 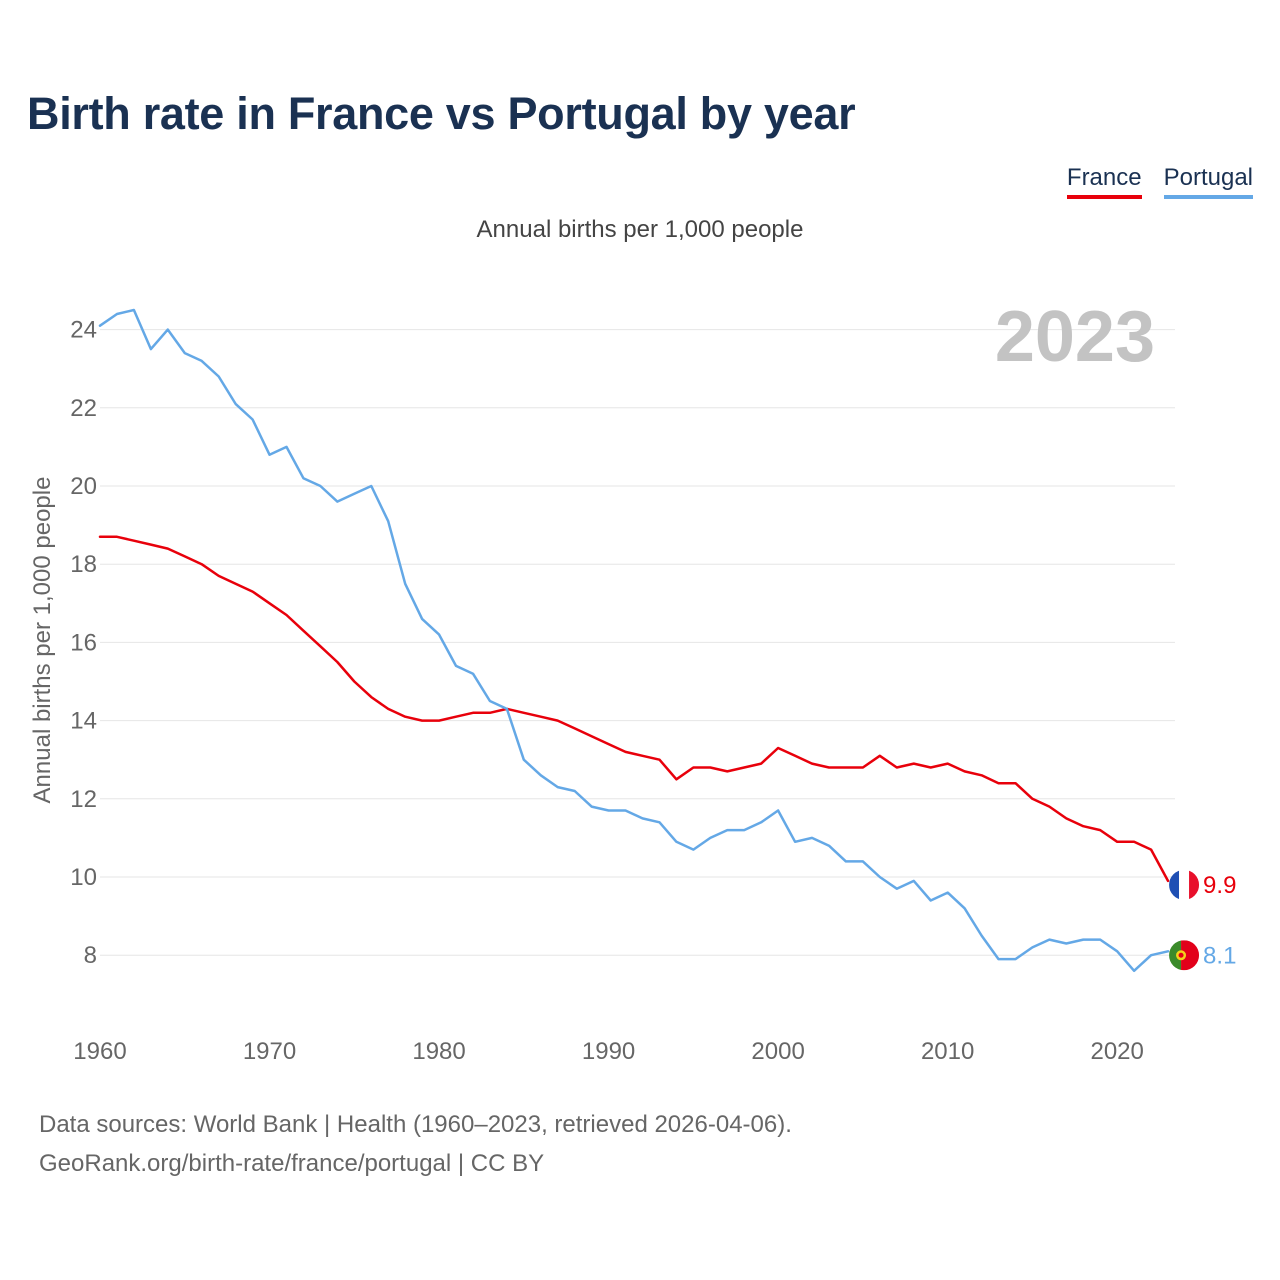 What do you see at coordinates (83, 799) in the screenshot?
I see `y-tick-label: 12` at bounding box center [83, 799].